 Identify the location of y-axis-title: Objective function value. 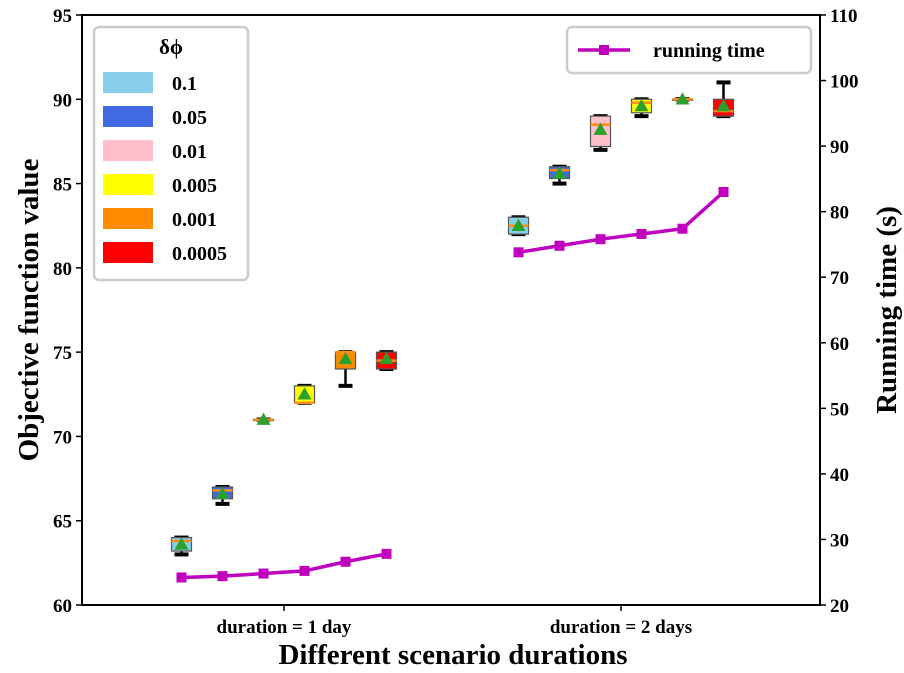
(29, 309).